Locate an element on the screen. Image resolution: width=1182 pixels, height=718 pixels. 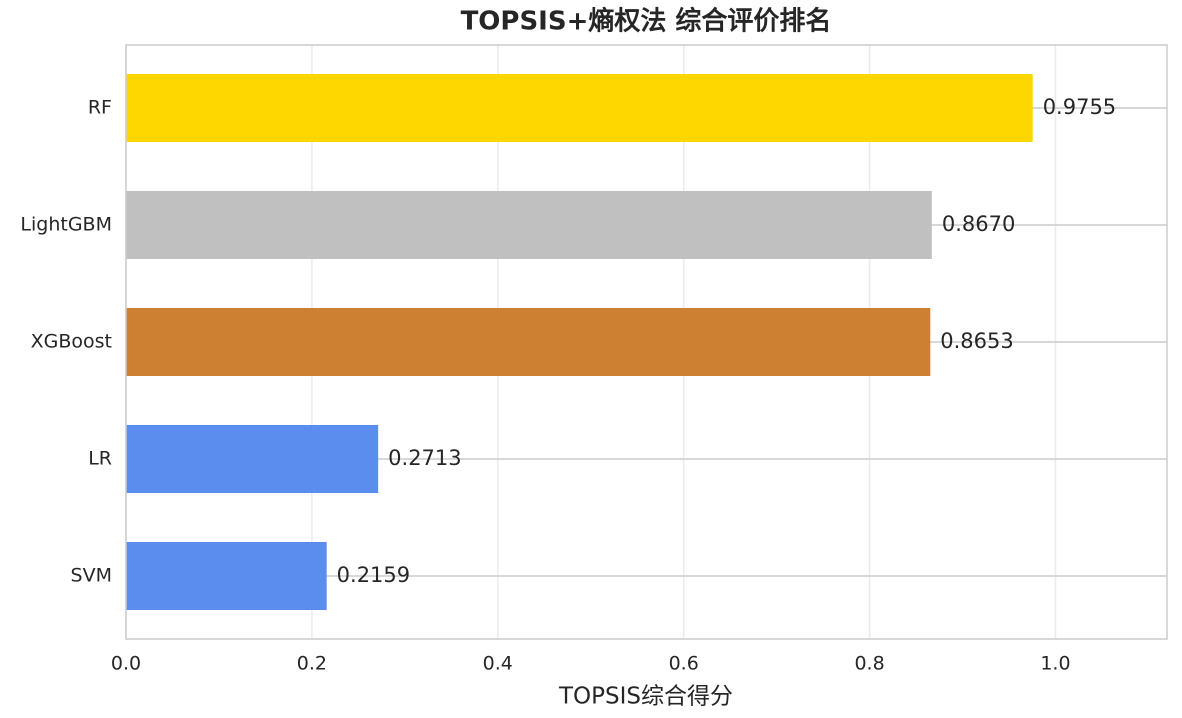
x-tick-label: 0.8 is located at coordinates (869, 664).